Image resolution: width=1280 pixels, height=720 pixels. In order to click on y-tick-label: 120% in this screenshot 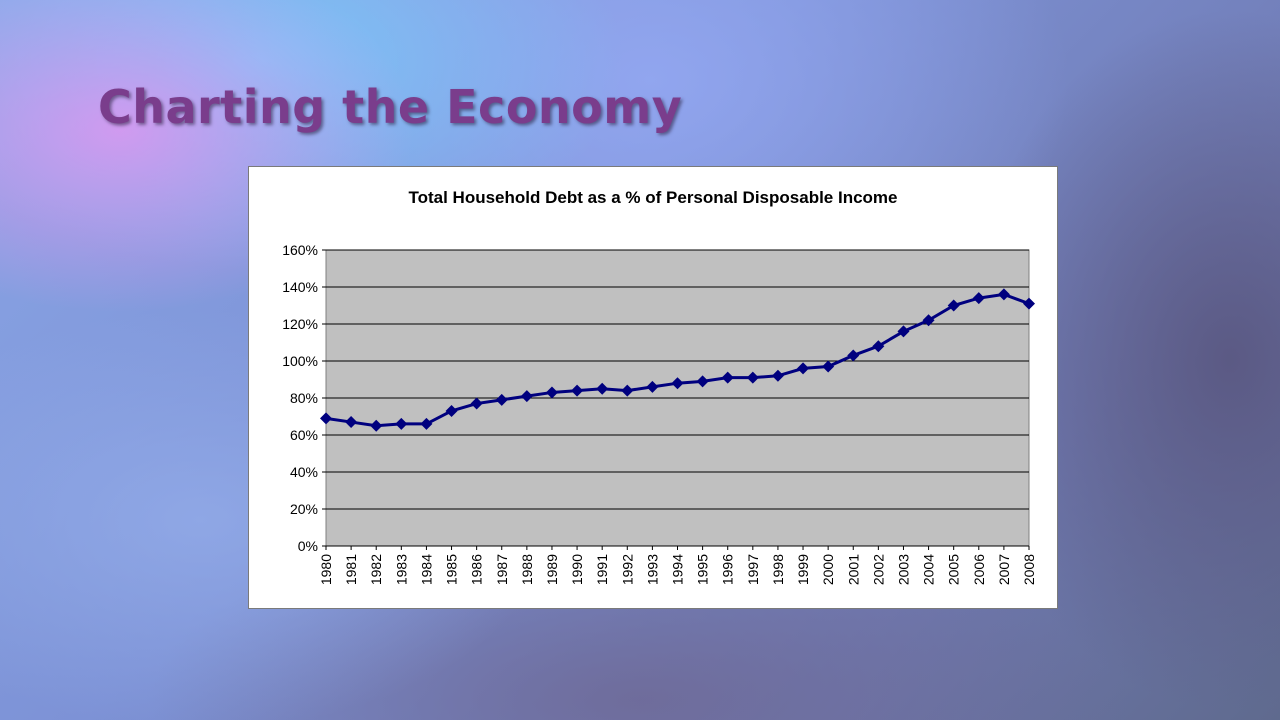, I will do `click(300, 324)`.